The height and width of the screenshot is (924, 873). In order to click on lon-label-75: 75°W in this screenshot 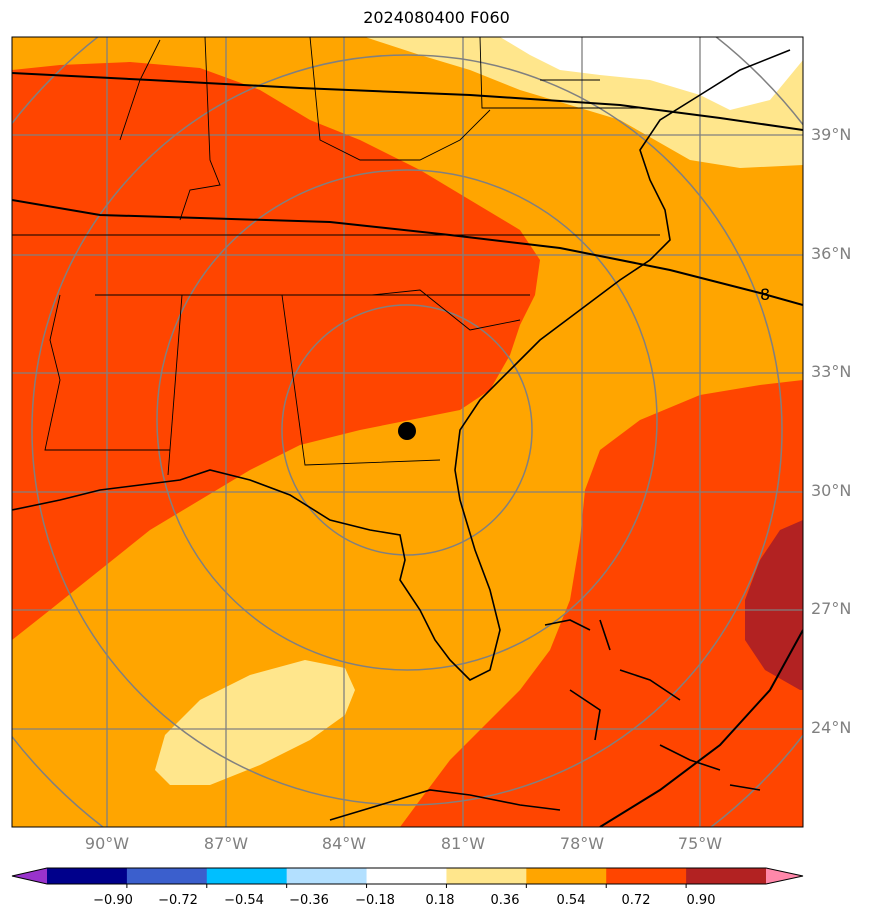, I will do `click(700, 843)`.